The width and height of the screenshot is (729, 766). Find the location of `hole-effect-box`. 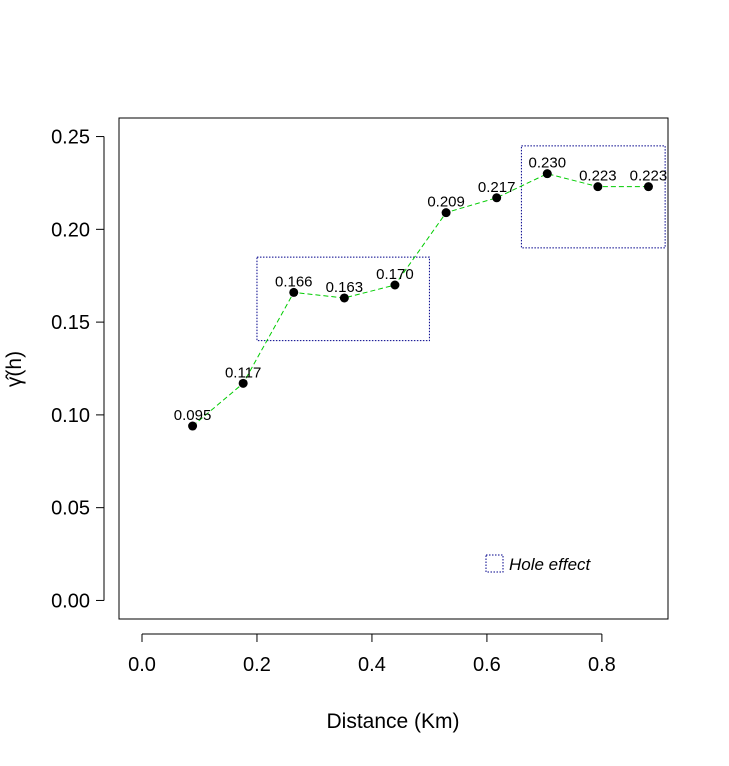

hole-effect-box is located at coordinates (343, 299).